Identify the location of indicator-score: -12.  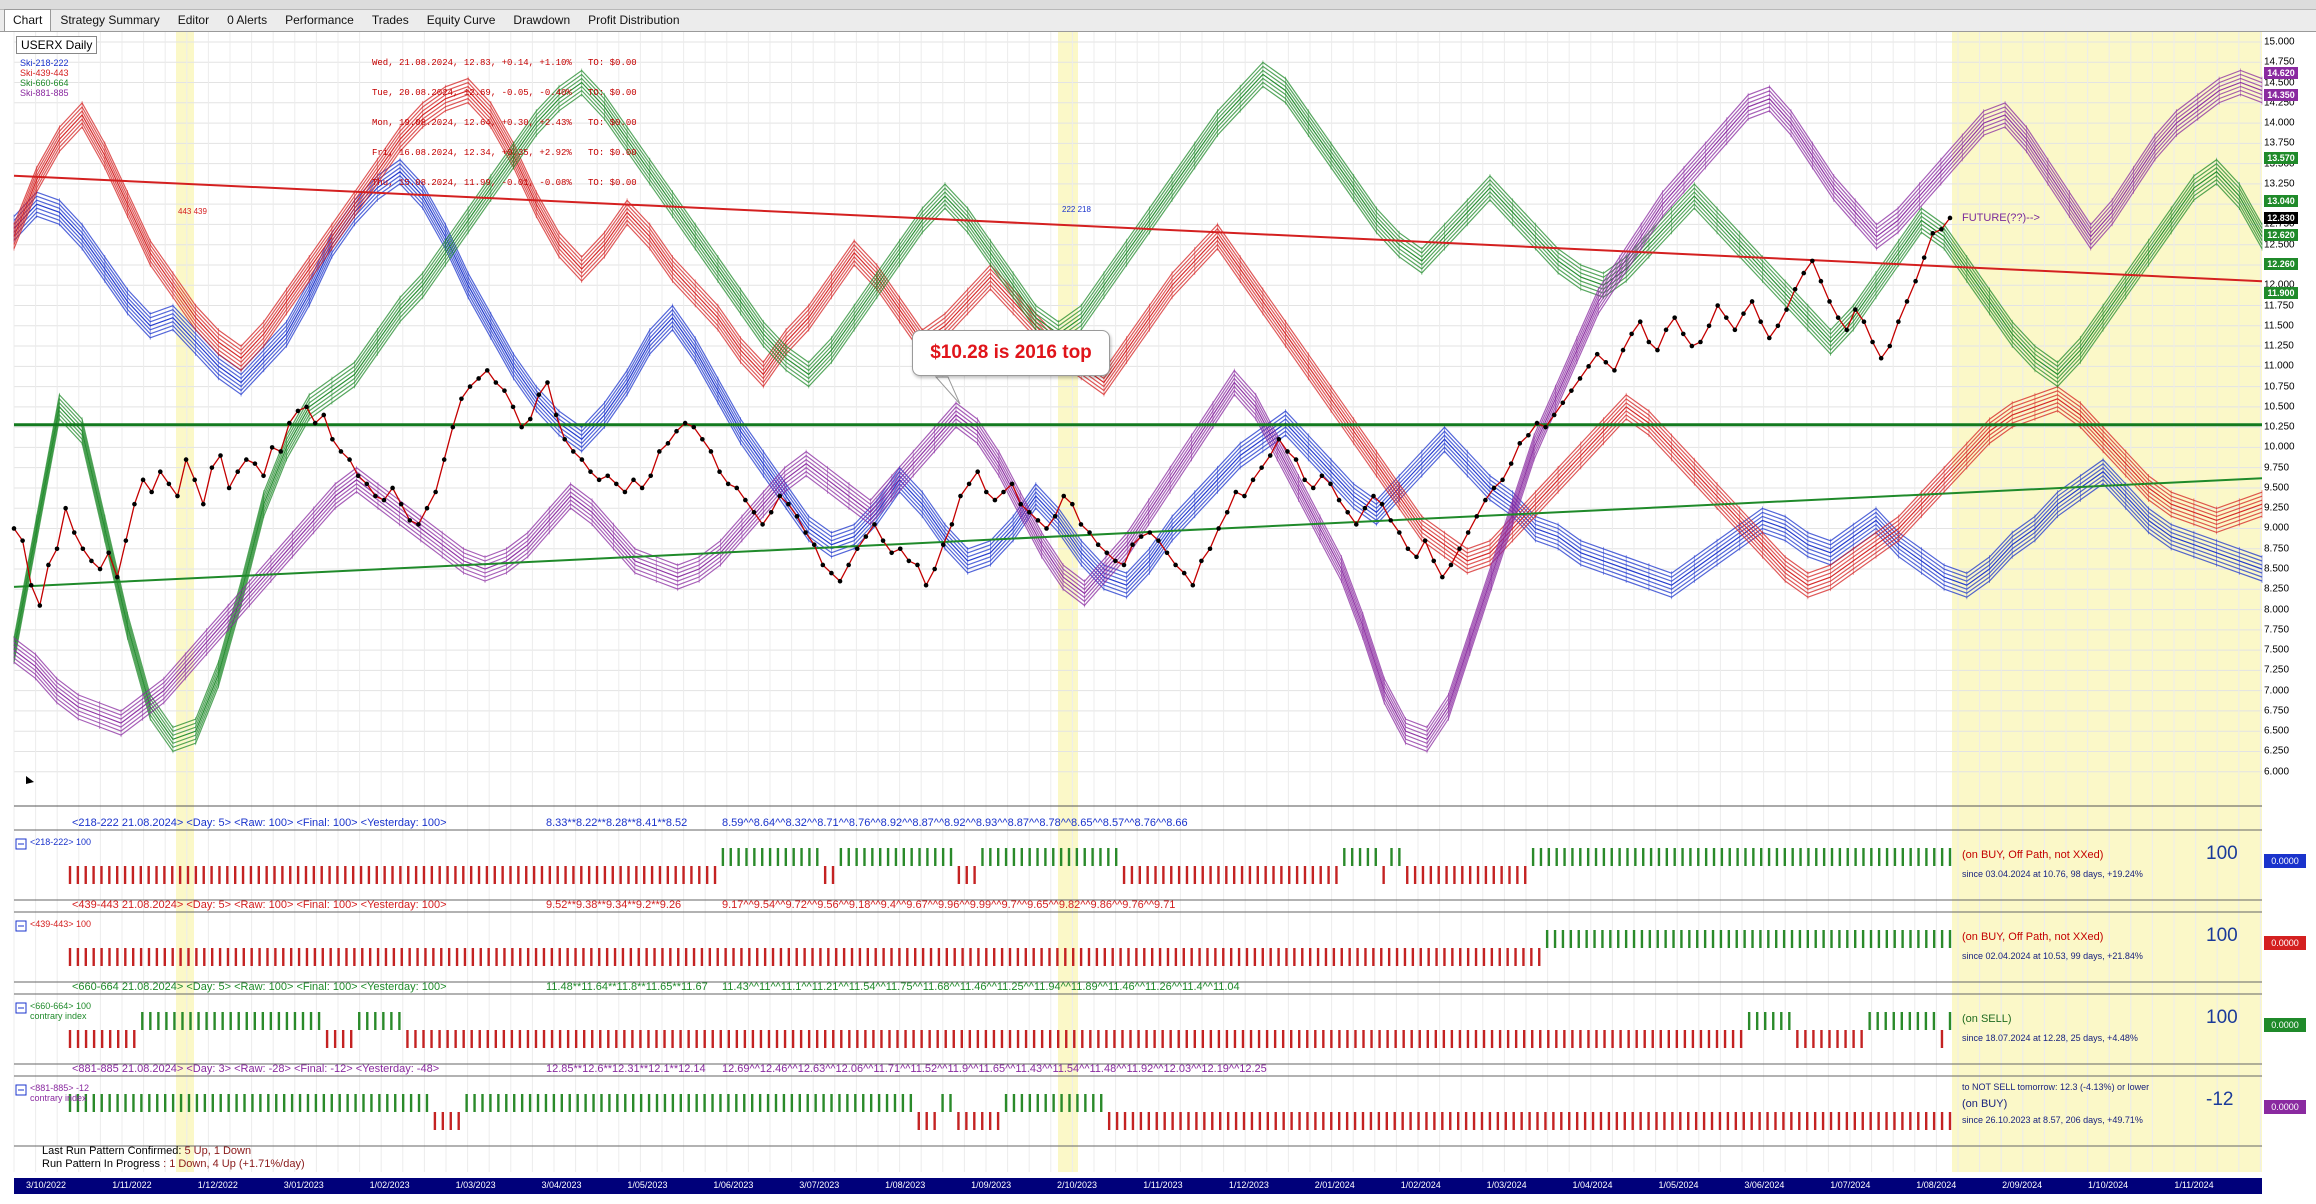
(2220, 1099).